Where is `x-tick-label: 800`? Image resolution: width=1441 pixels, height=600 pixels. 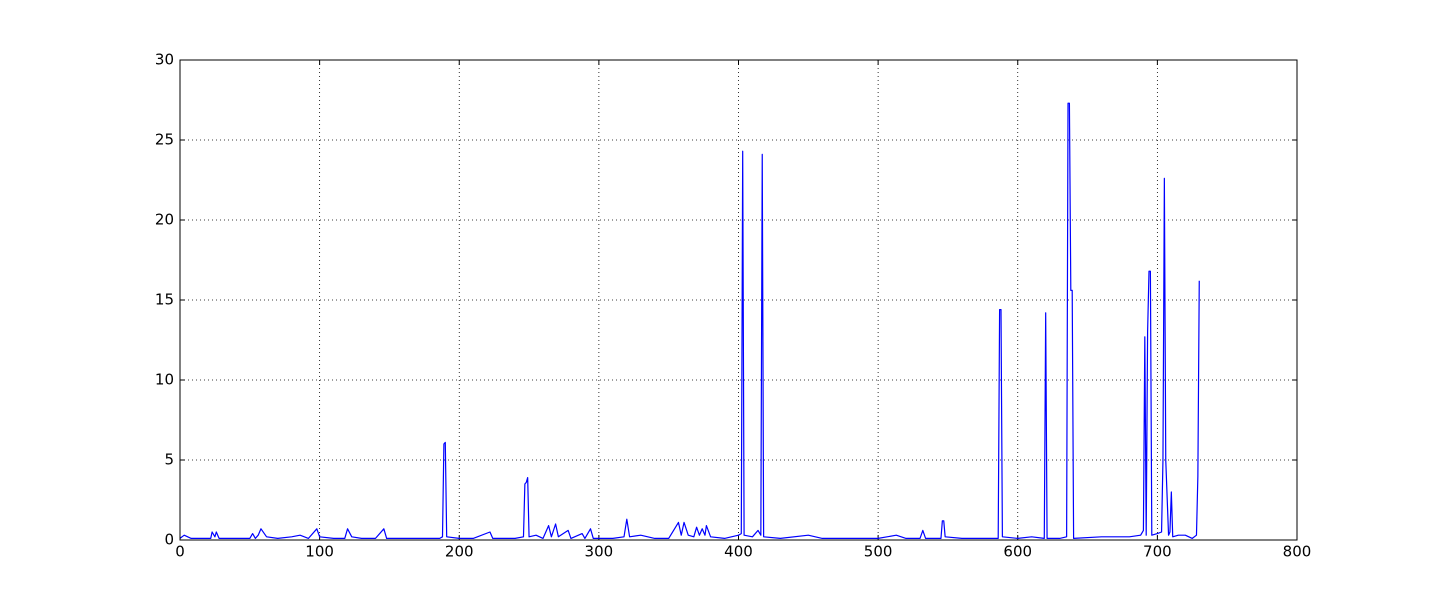 x-tick-label: 800 is located at coordinates (1297, 552).